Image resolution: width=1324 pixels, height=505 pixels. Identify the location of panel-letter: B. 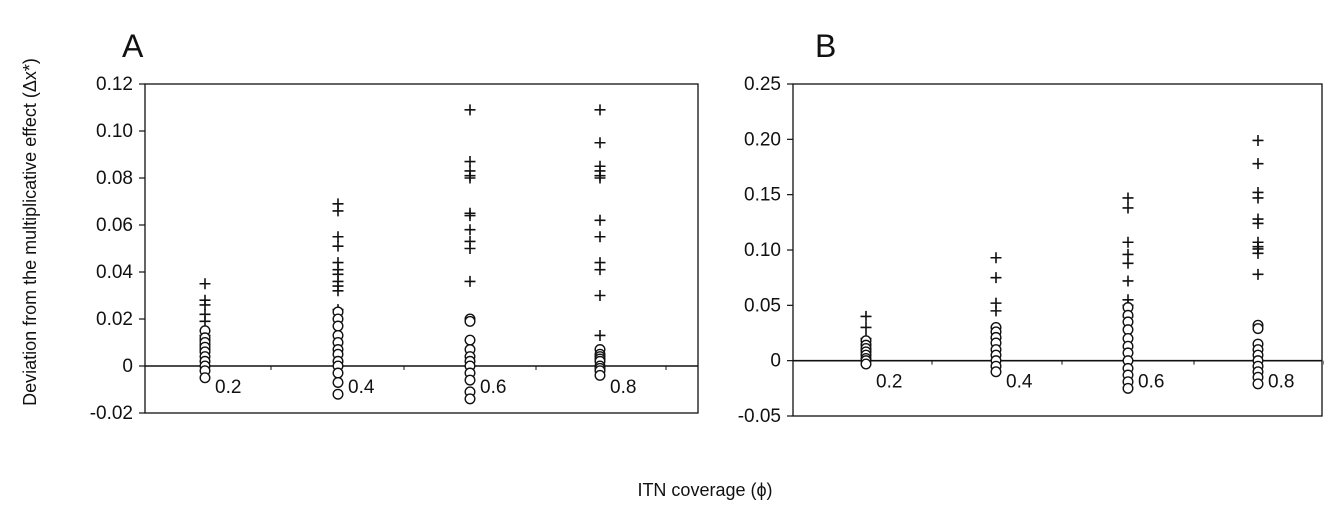
(825, 46).